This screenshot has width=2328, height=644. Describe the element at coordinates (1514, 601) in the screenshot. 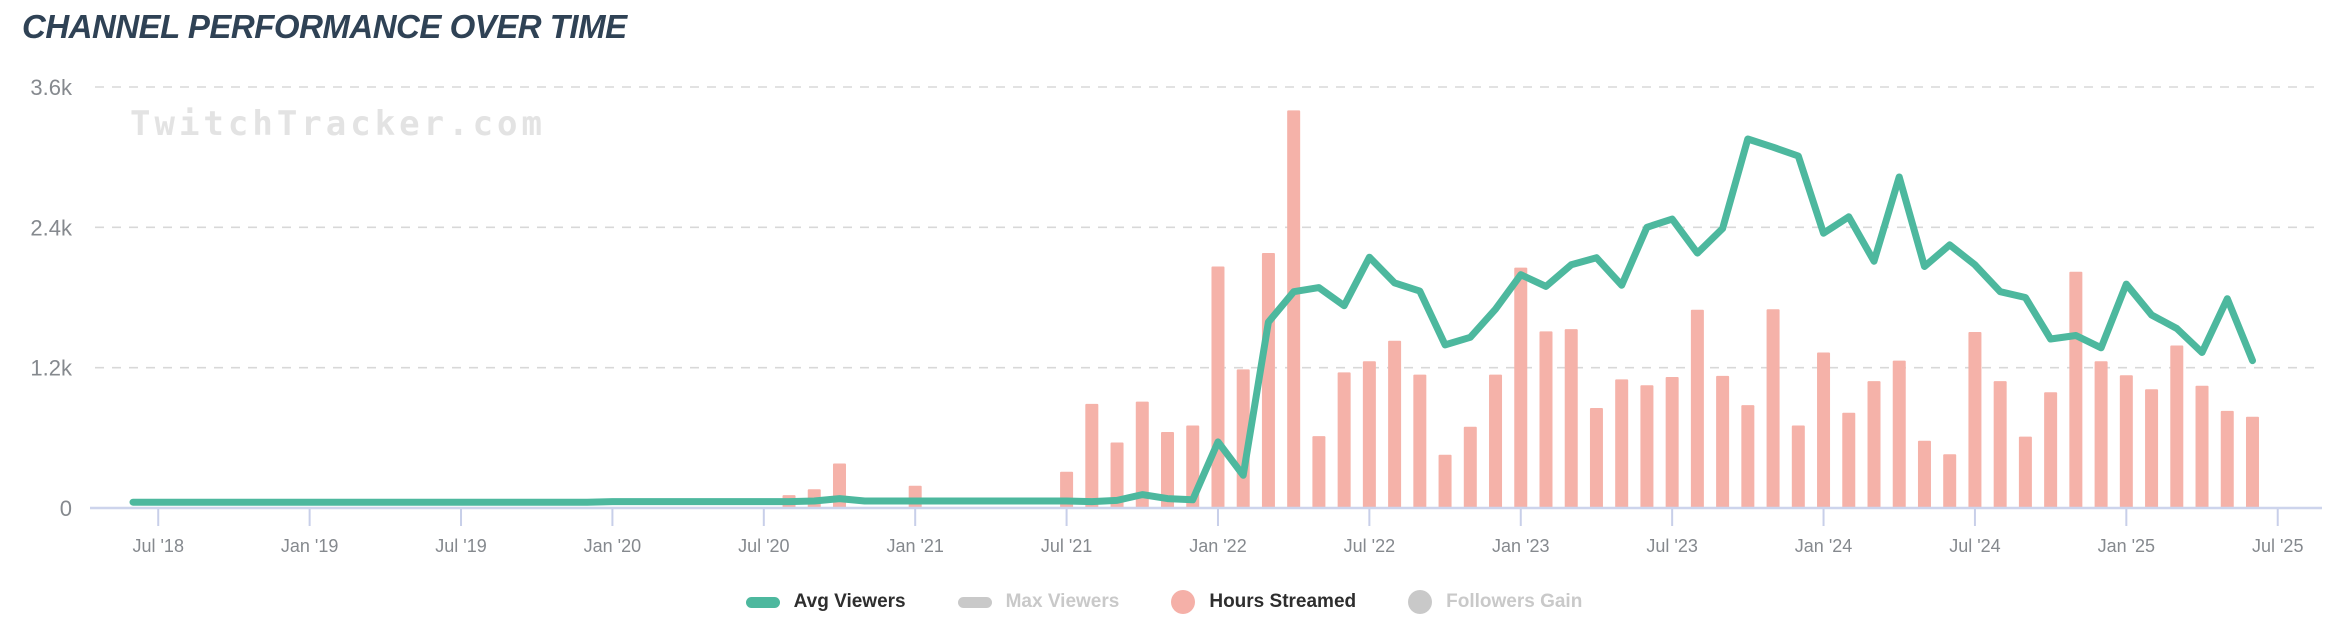

I see `legend-label: Followers Gain` at that location.